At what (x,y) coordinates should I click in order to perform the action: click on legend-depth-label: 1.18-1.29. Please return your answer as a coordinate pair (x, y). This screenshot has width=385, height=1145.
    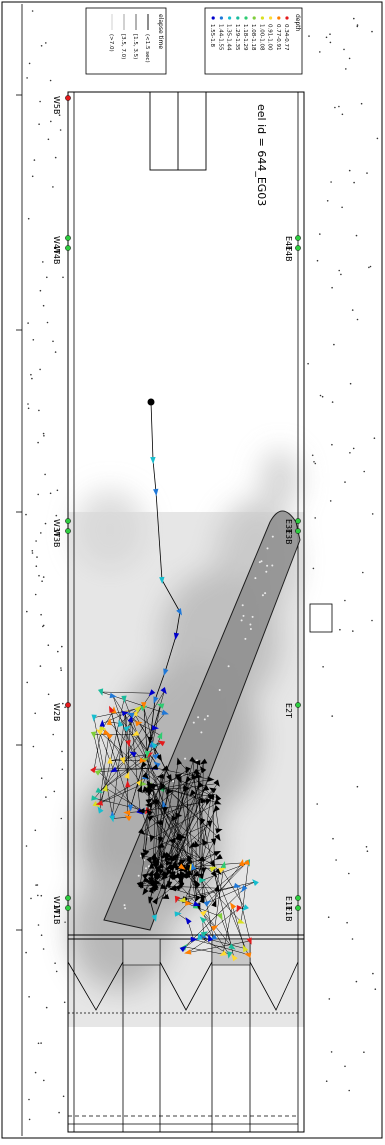
    Looking at the image, I should click on (245, 37).